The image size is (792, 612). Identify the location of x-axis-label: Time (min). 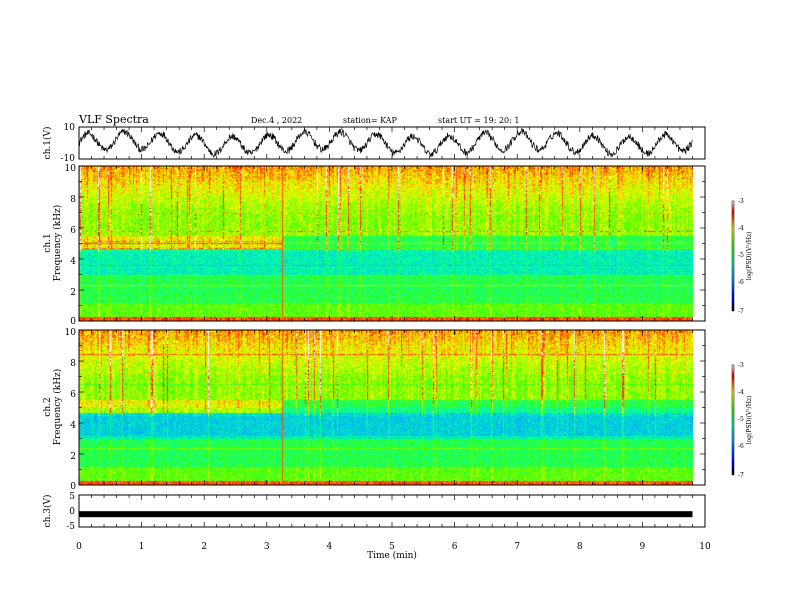
(392, 555).